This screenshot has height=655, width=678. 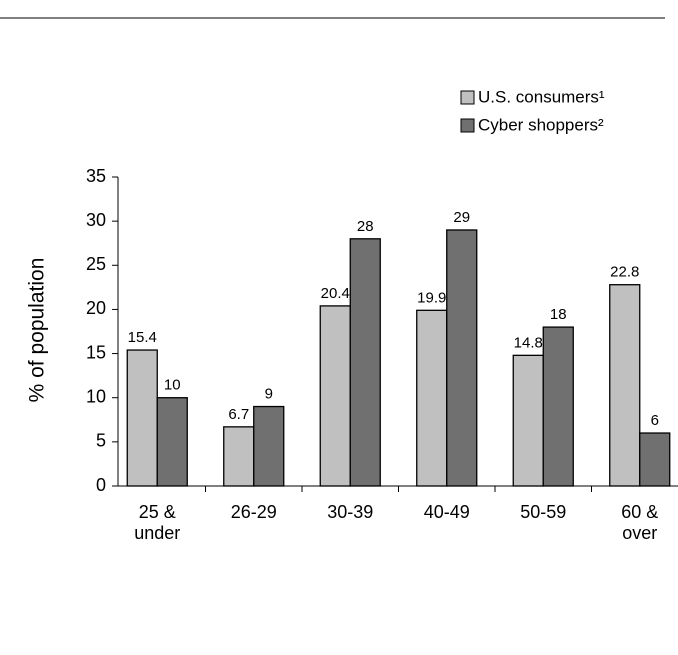 What do you see at coordinates (172, 385) in the screenshot?
I see `value-label: 10` at bounding box center [172, 385].